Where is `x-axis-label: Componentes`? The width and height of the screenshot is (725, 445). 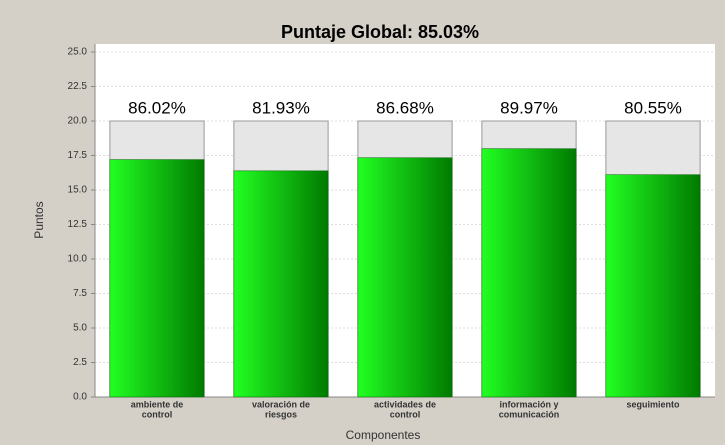
x-axis-label: Componentes is located at coordinates (383, 435).